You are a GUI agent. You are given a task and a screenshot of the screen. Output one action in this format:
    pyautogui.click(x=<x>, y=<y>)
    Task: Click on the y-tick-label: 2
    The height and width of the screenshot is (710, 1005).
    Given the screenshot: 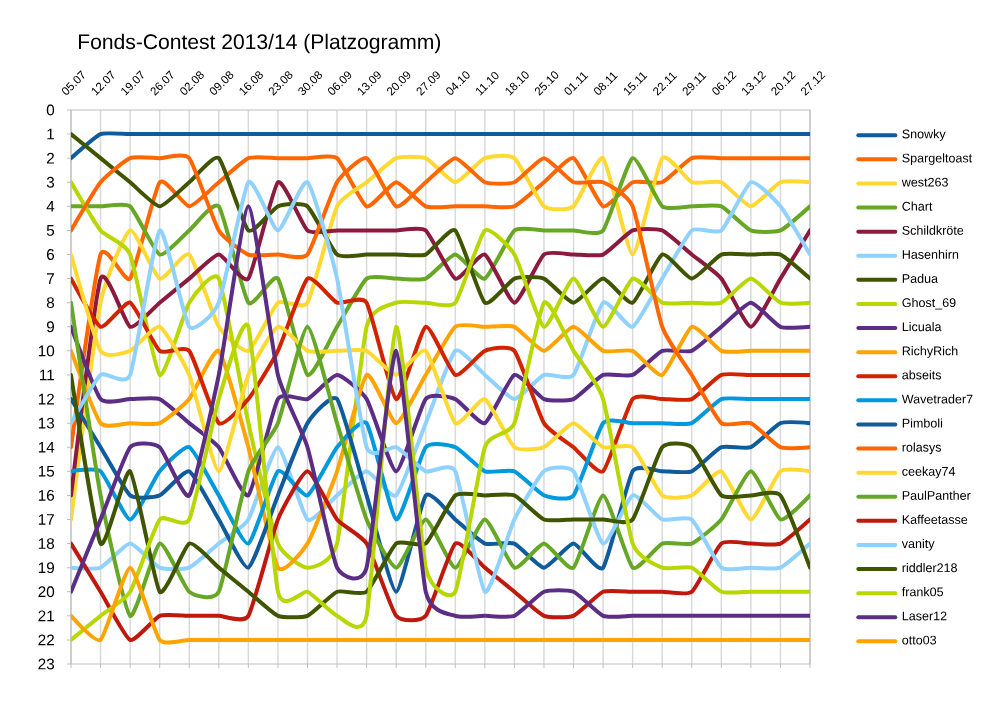 What is the action you would take?
    pyautogui.click(x=50, y=158)
    